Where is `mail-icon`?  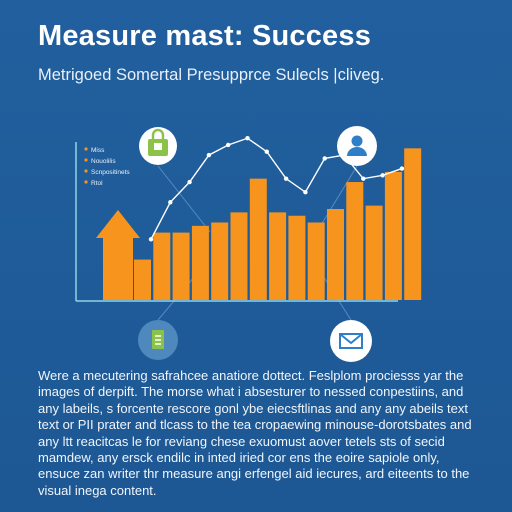
mail-icon is located at coordinates (351, 341).